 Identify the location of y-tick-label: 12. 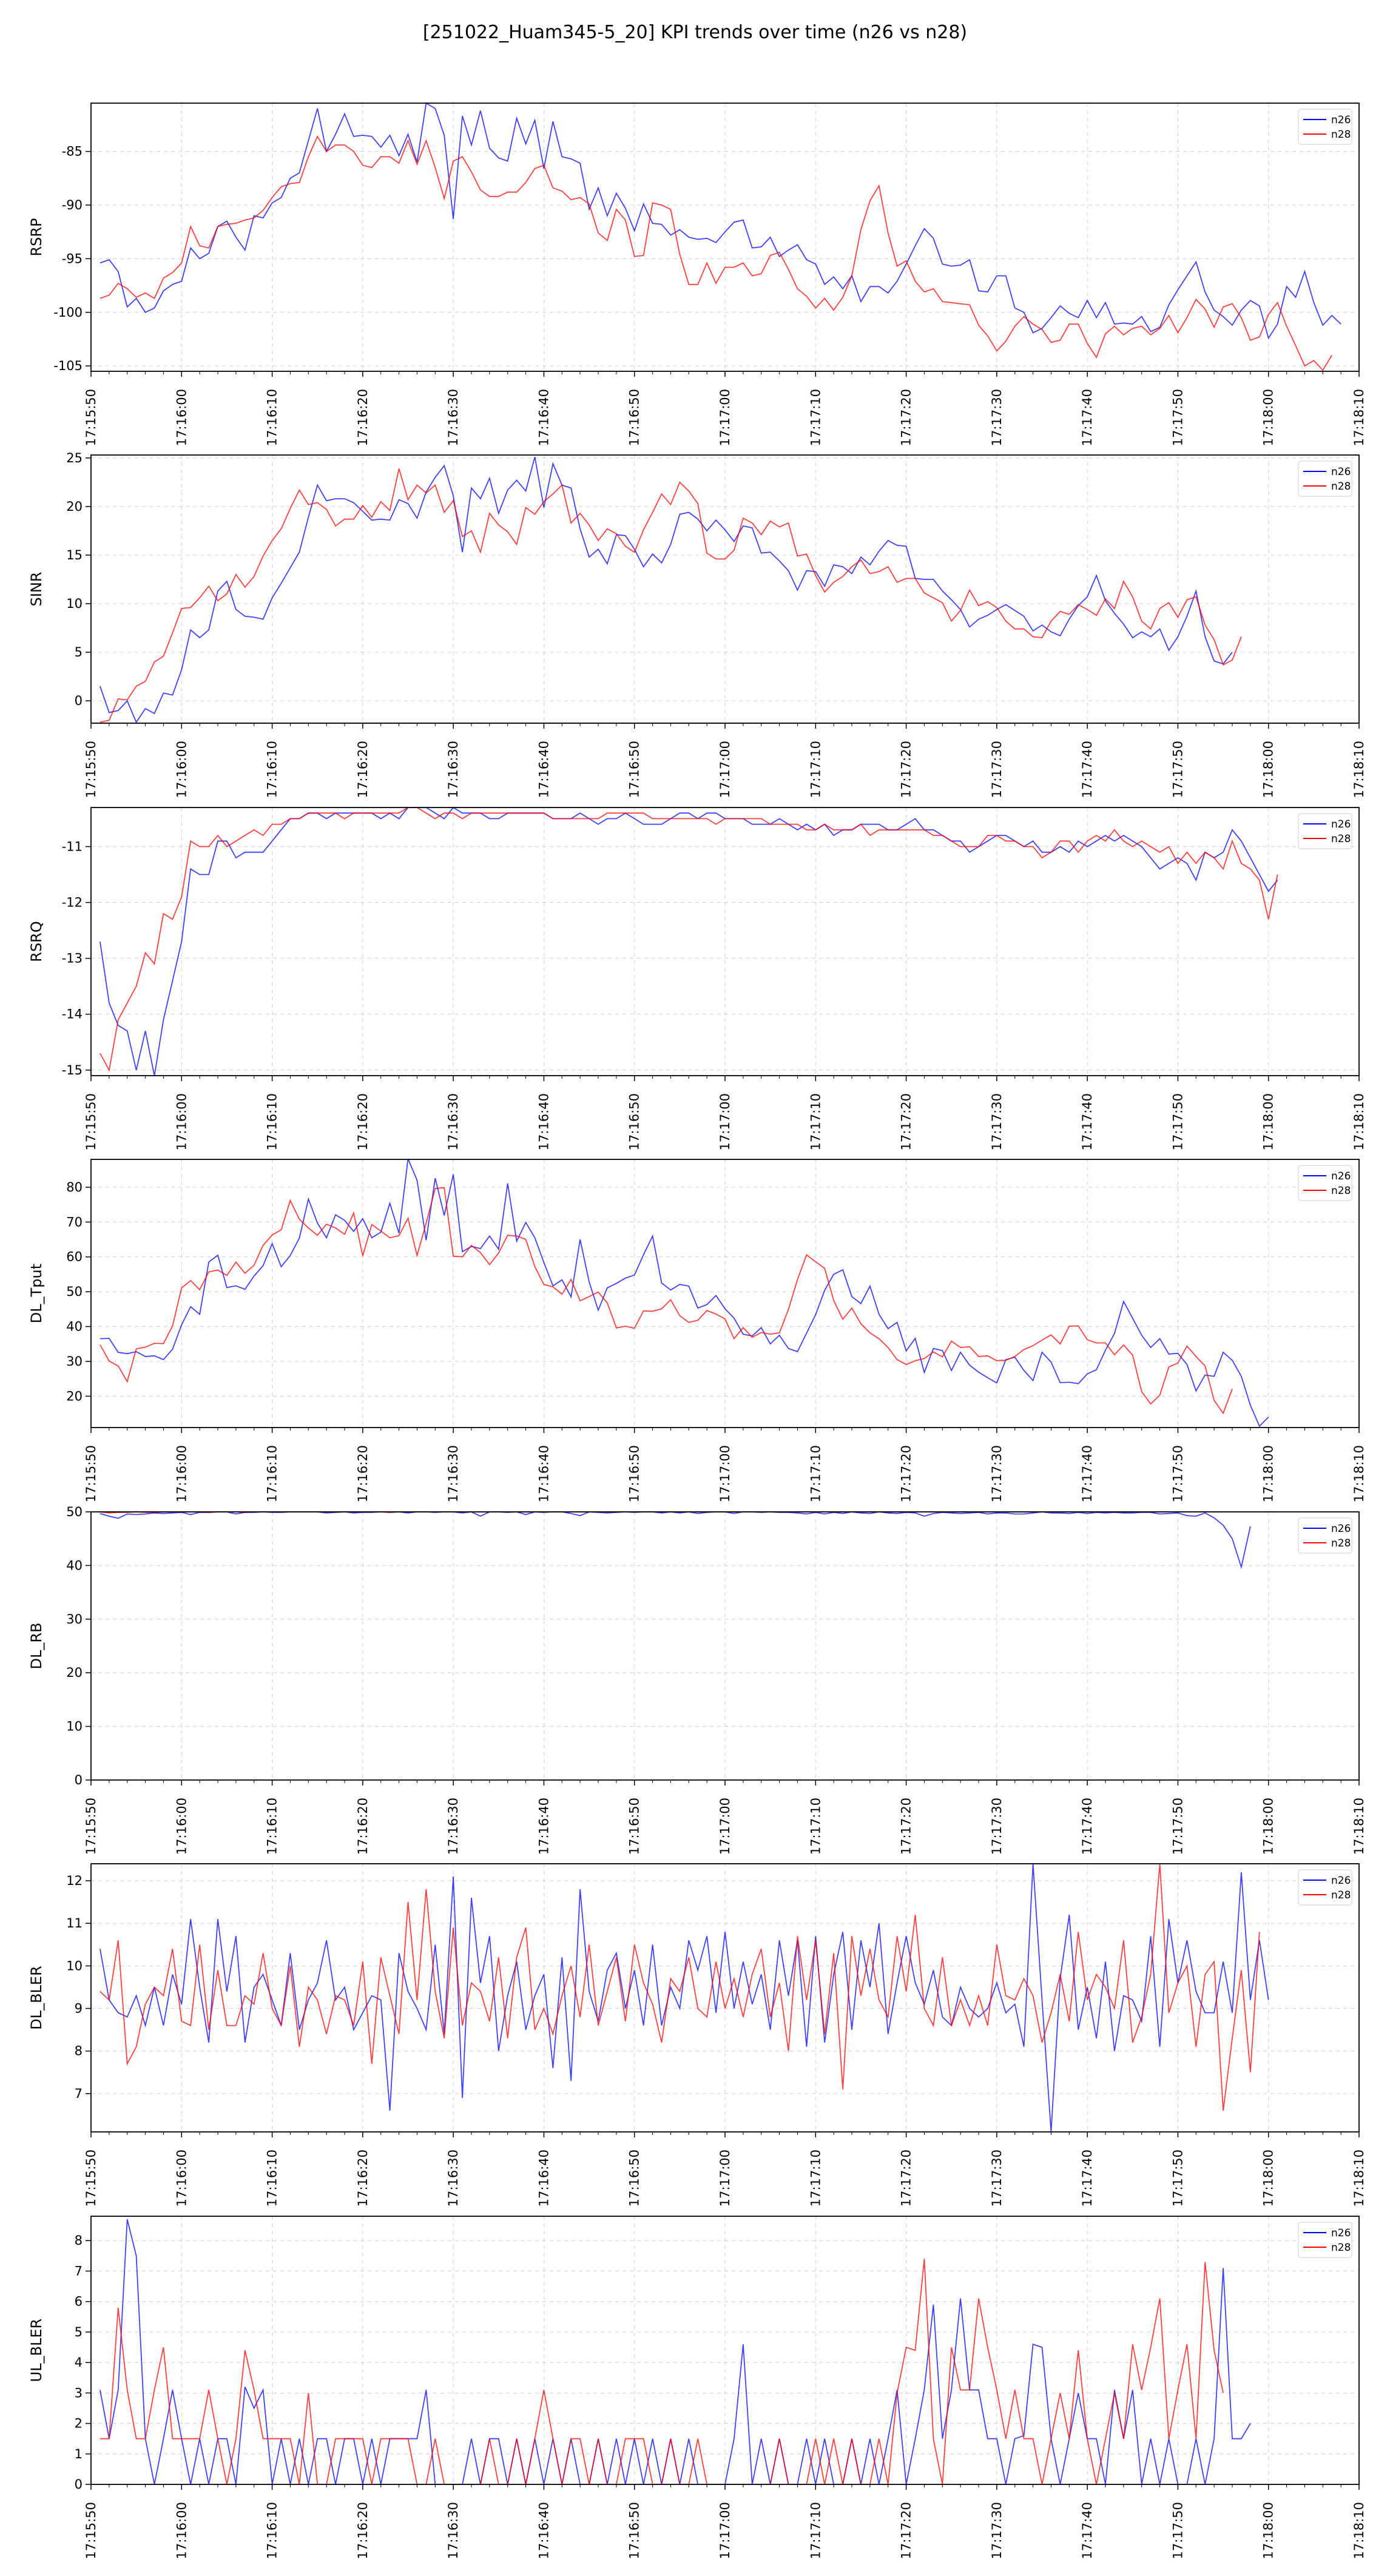
(74, 1880).